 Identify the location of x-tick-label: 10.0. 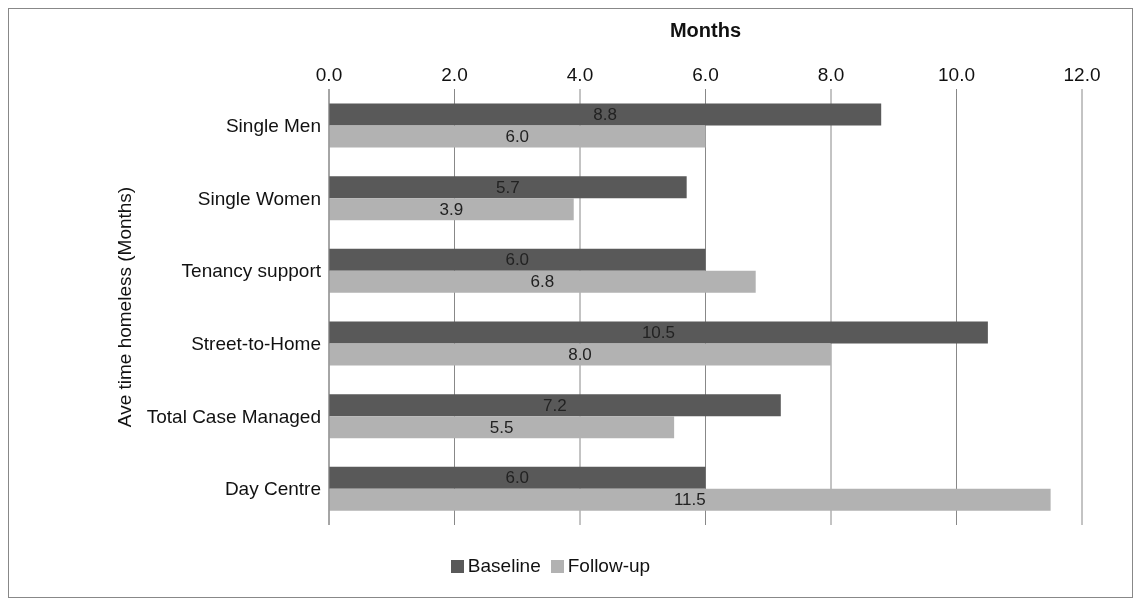
(956, 74).